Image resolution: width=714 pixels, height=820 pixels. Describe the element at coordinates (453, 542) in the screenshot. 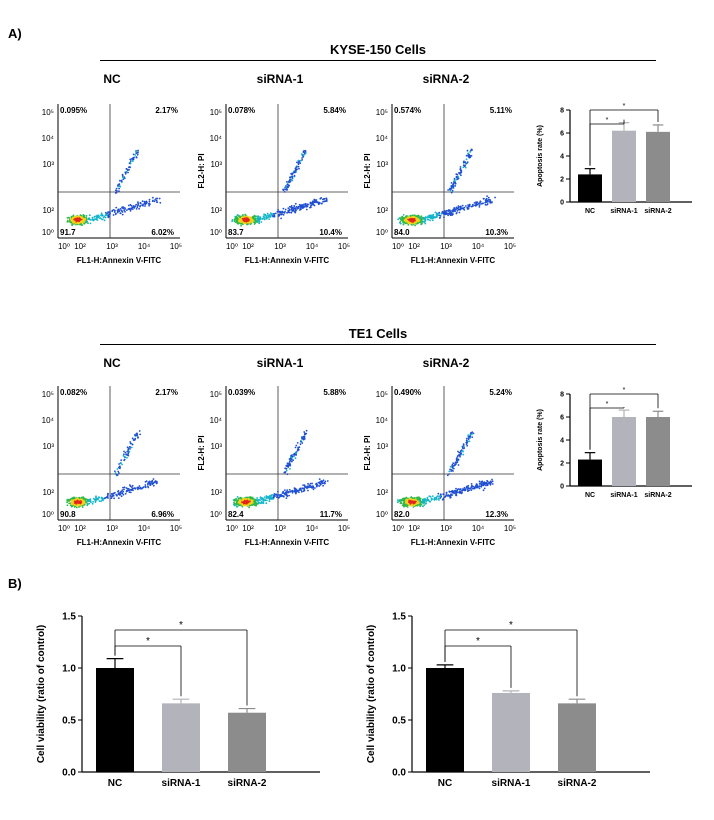

I see `x-axis-label: FL1-H:Annexin V-FITC` at that location.